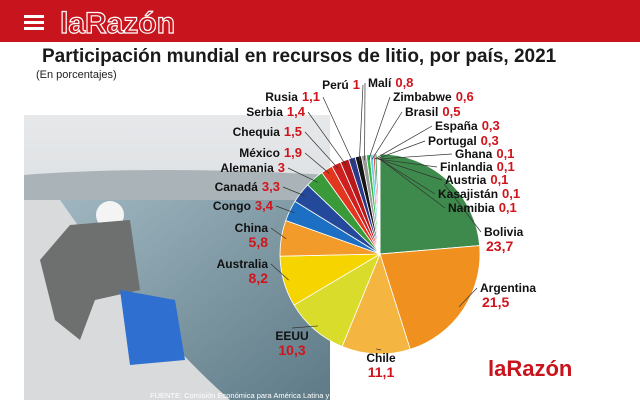 The height and width of the screenshot is (412, 640). What do you see at coordinates (291, 350) in the screenshot?
I see `value-label: 10,3` at bounding box center [291, 350].